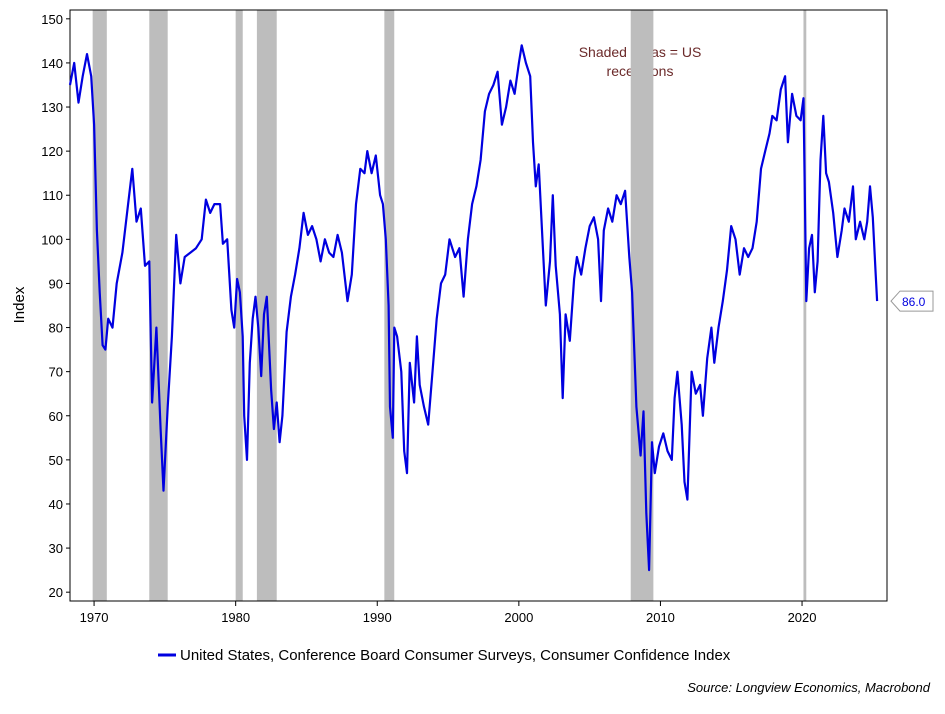 Image resolution: width=945 pixels, height=714 pixels. What do you see at coordinates (19, 304) in the screenshot?
I see `y-axis-label: Index` at bounding box center [19, 304].